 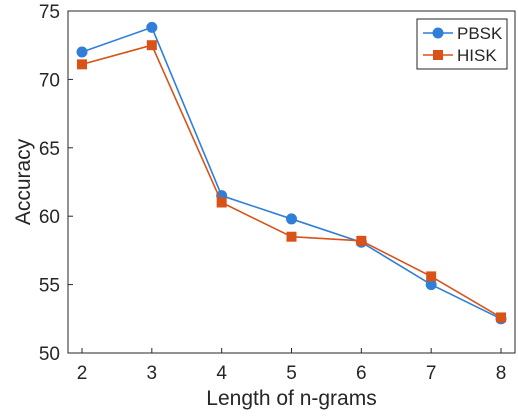 What do you see at coordinates (291, 398) in the screenshot?
I see `x-axis-title: Length of n-grams` at bounding box center [291, 398].